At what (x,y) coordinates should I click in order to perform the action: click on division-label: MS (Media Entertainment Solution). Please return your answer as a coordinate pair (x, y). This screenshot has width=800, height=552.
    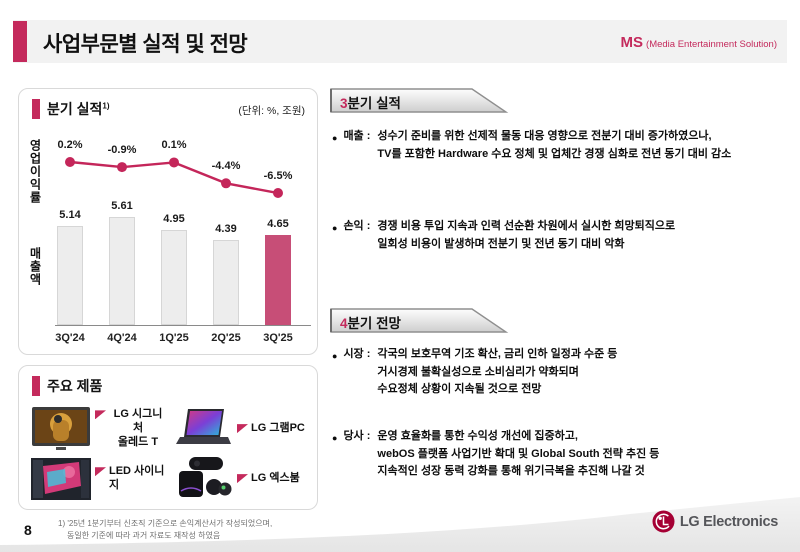
    Looking at the image, I should click on (699, 43).